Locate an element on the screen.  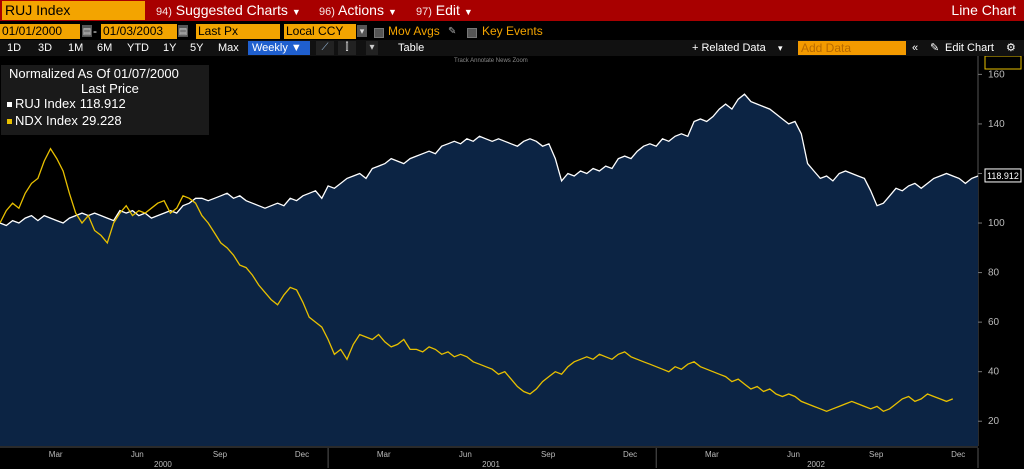
range-3d: 3D is located at coordinates (45, 48).